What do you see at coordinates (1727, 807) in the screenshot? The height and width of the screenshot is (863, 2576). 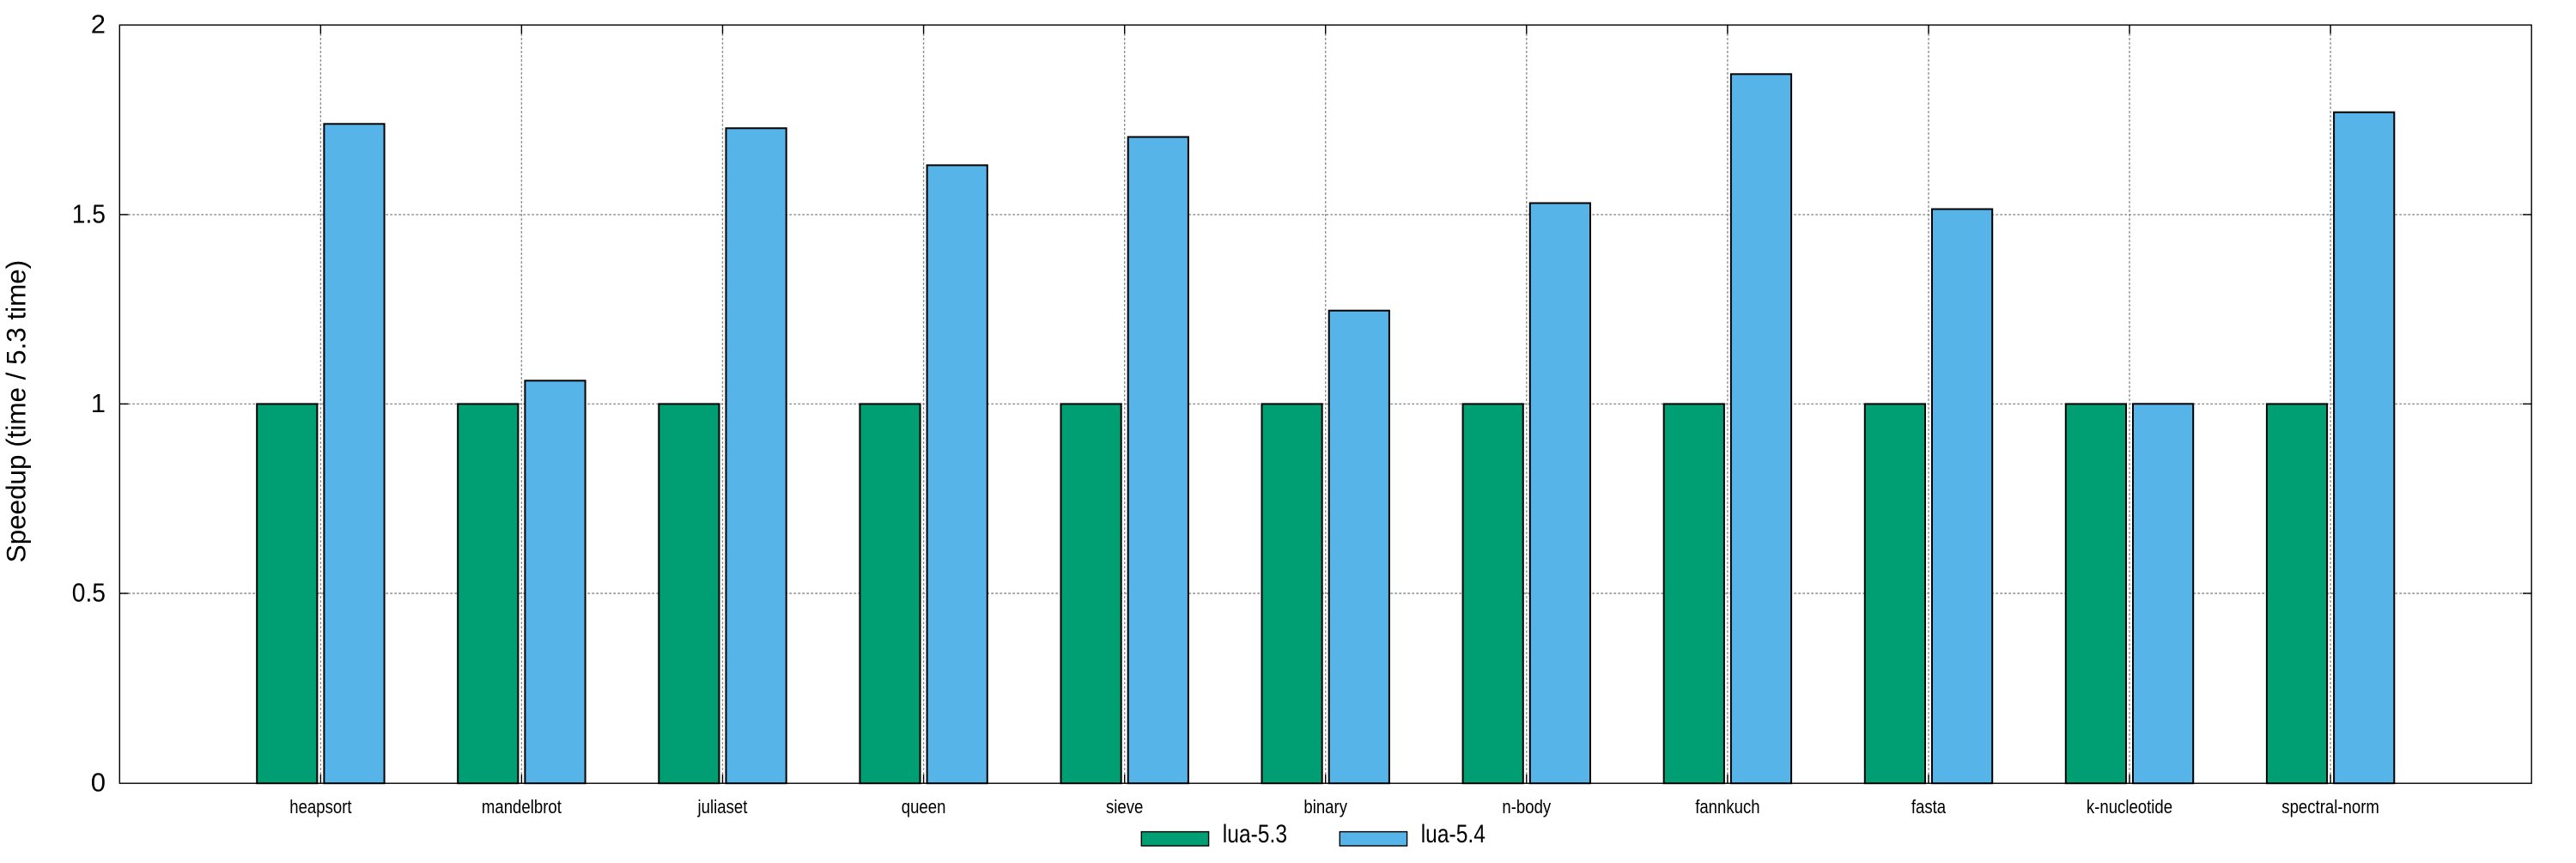 I see `svg-text: fannkuch` at bounding box center [1727, 807].